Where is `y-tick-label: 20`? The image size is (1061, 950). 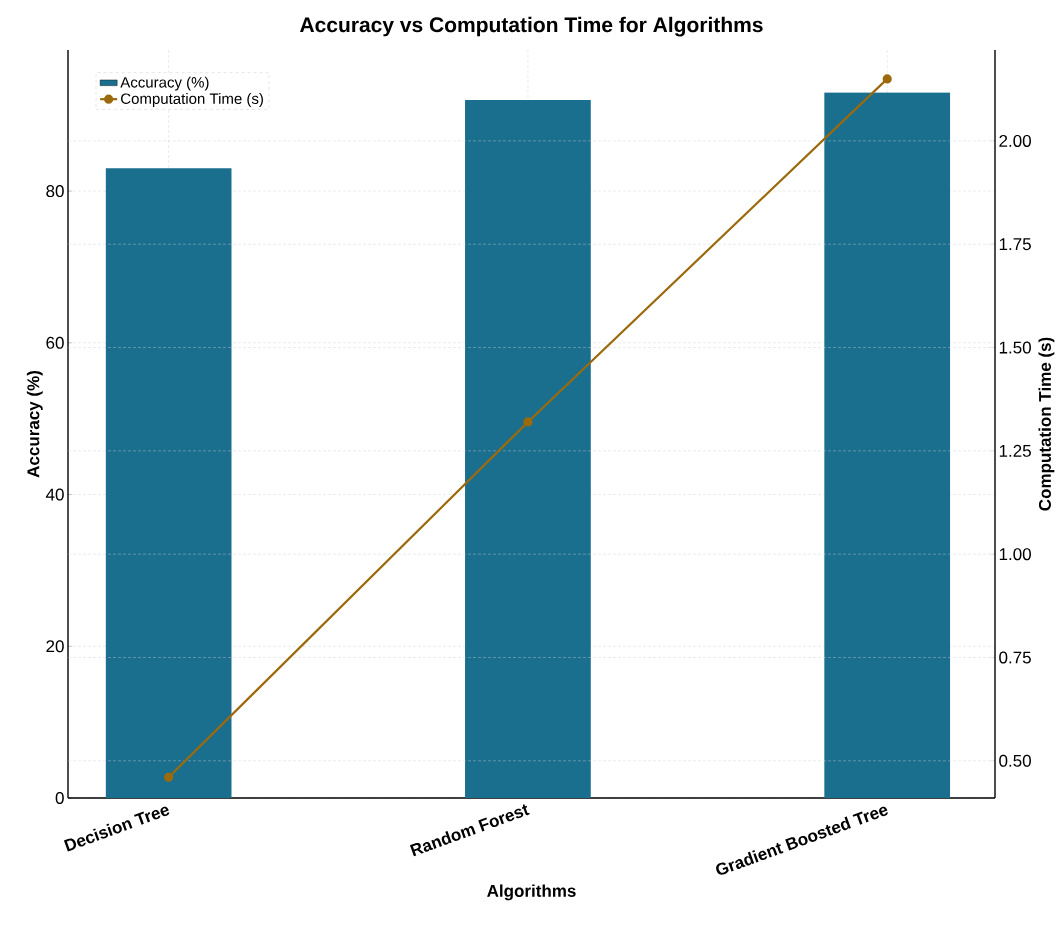
y-tick-label: 20 is located at coordinates (55, 646).